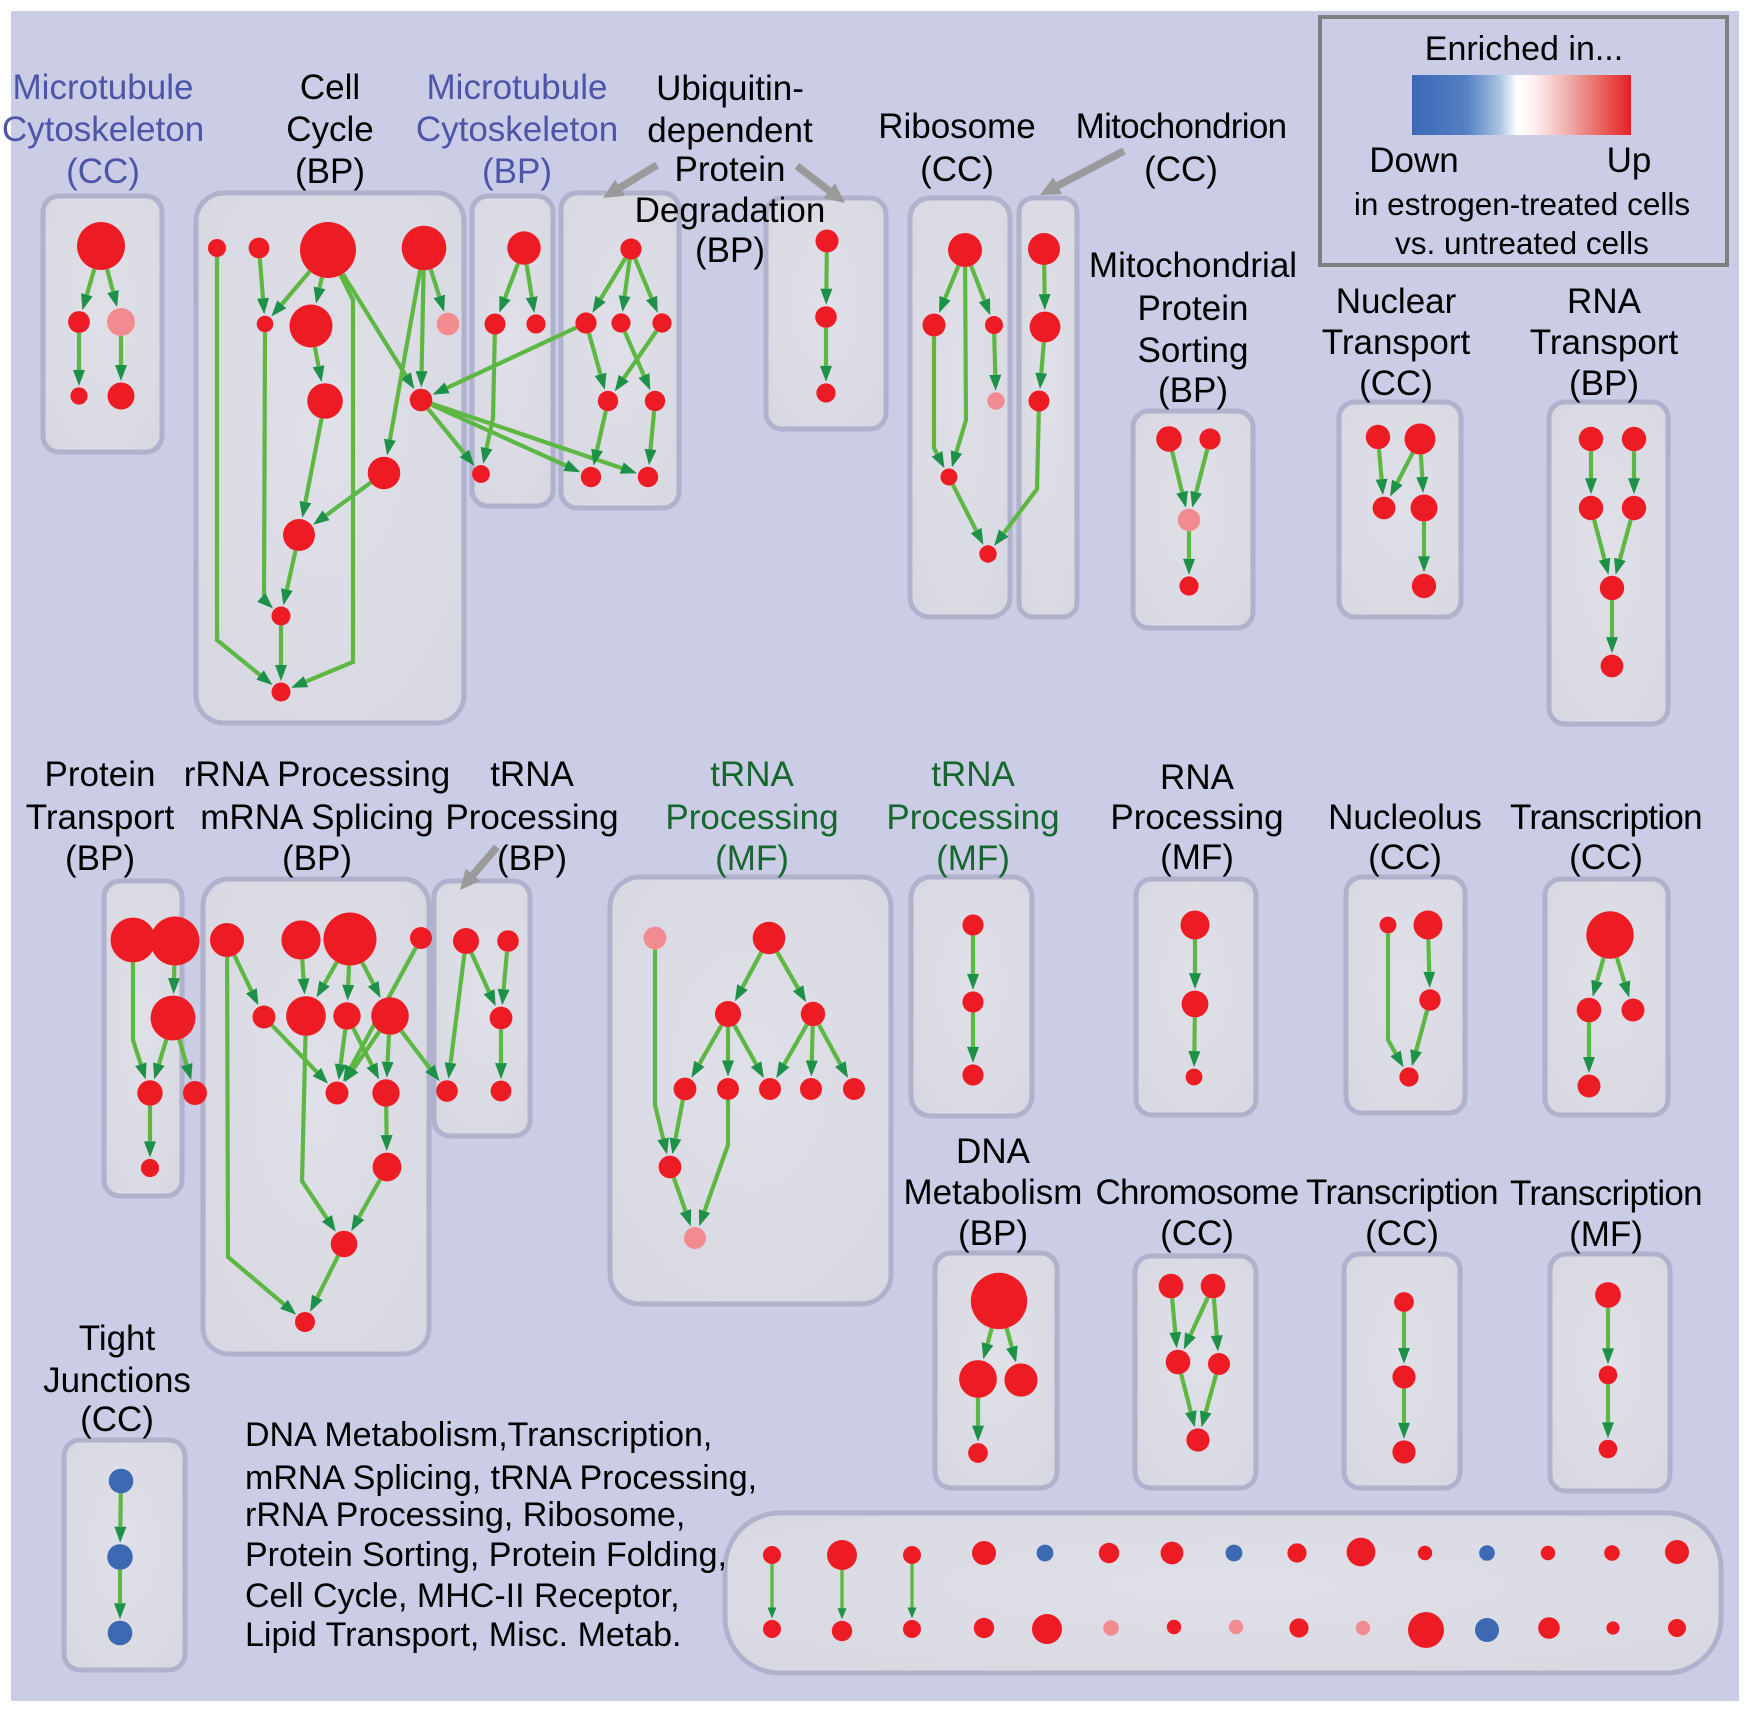 This screenshot has width=1750, height=1720. Describe the element at coordinates (730, 130) in the screenshot. I see `svg-text: dependent` at that location.